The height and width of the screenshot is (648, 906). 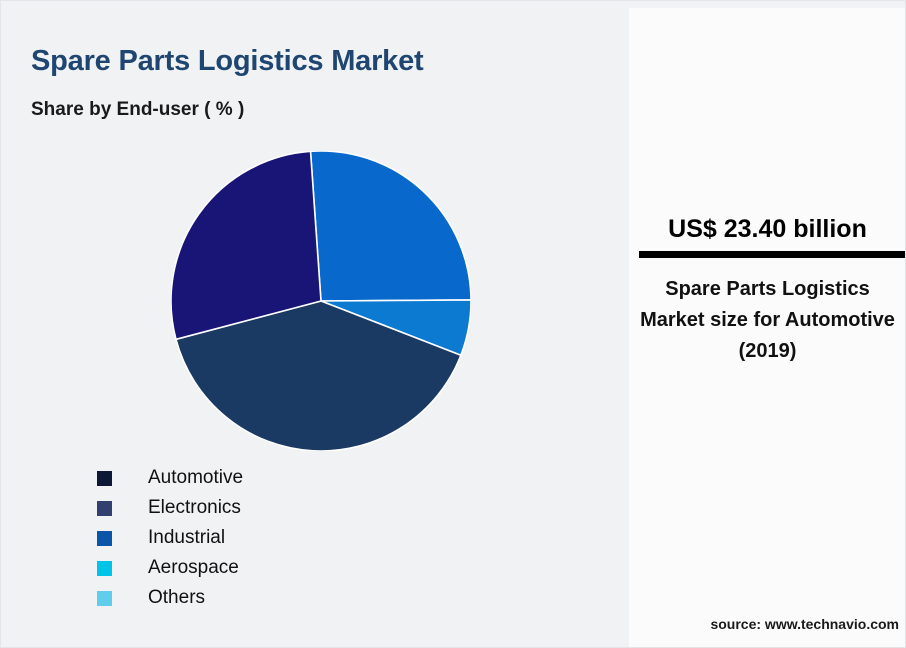 What do you see at coordinates (227, 61) in the screenshot?
I see `page-title: Spare Parts Logistics Market` at bounding box center [227, 61].